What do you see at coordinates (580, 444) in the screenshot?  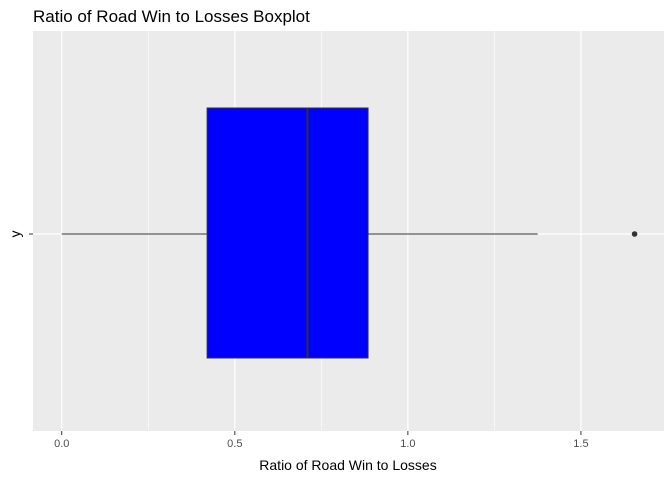 I see `x-tick-label: 1.5` at bounding box center [580, 444].